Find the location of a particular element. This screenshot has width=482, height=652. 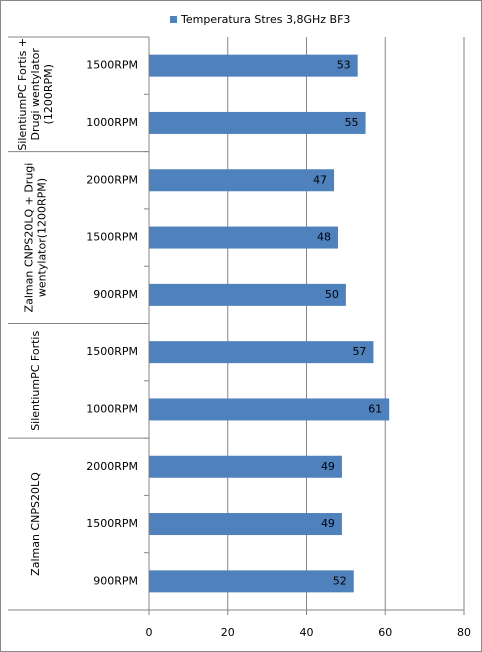

value-label: 53 is located at coordinates (344, 65).